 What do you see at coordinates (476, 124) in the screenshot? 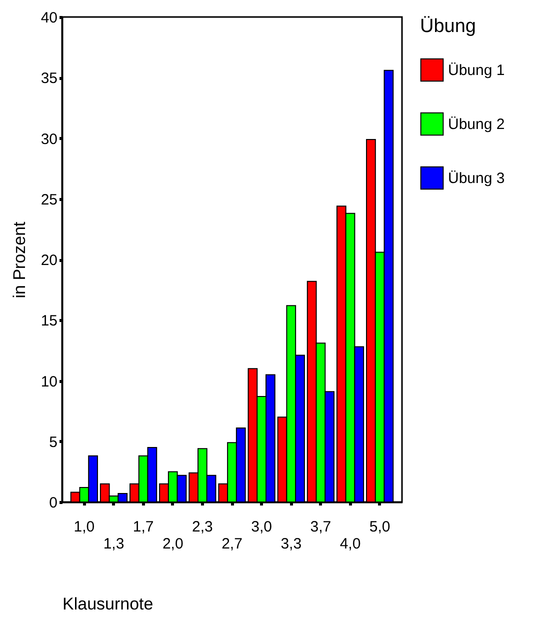
I see `legend-label: Übung 2` at bounding box center [476, 124].